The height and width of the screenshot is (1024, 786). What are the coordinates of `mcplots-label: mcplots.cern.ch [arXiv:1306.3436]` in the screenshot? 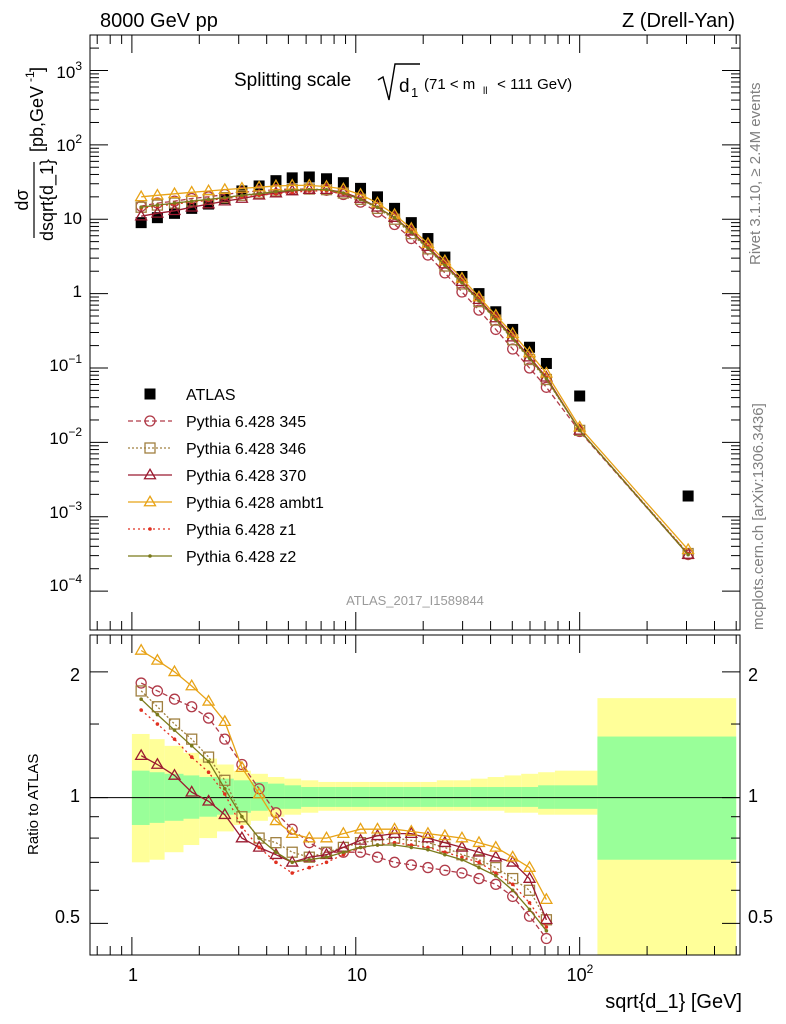 It's located at (758, 516).